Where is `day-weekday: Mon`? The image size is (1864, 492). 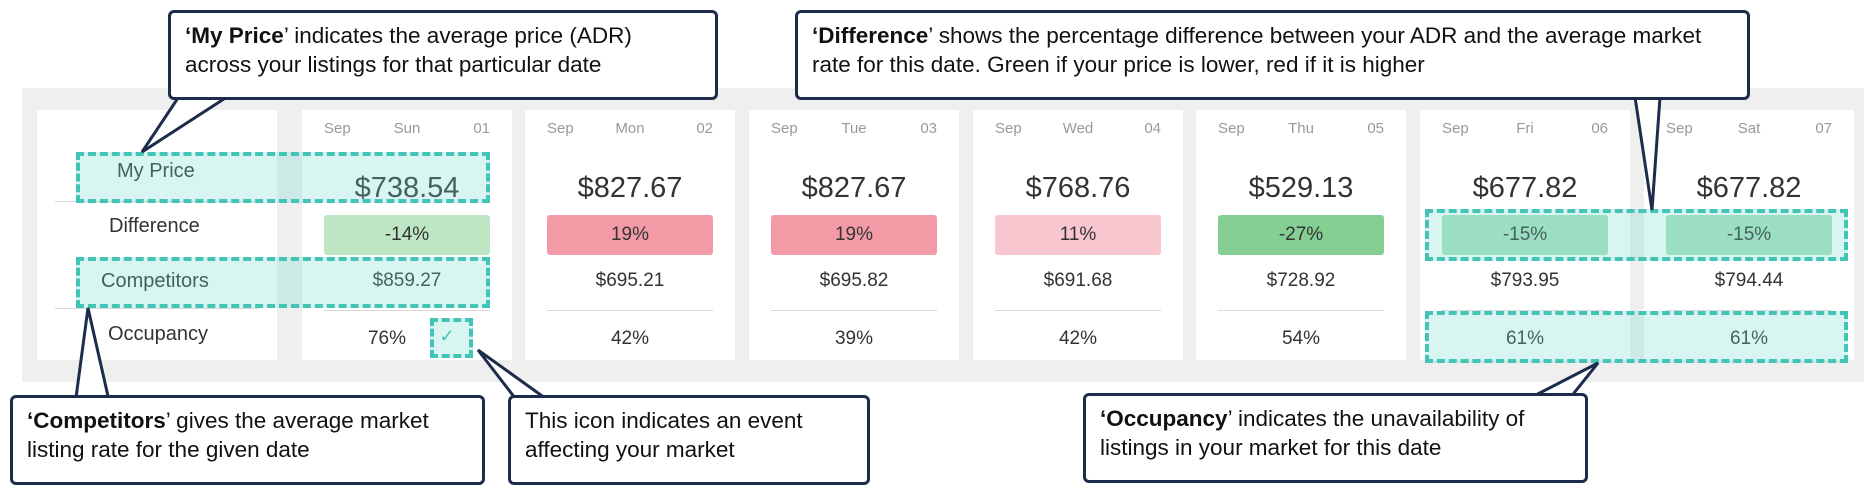 day-weekday: Mon is located at coordinates (630, 128).